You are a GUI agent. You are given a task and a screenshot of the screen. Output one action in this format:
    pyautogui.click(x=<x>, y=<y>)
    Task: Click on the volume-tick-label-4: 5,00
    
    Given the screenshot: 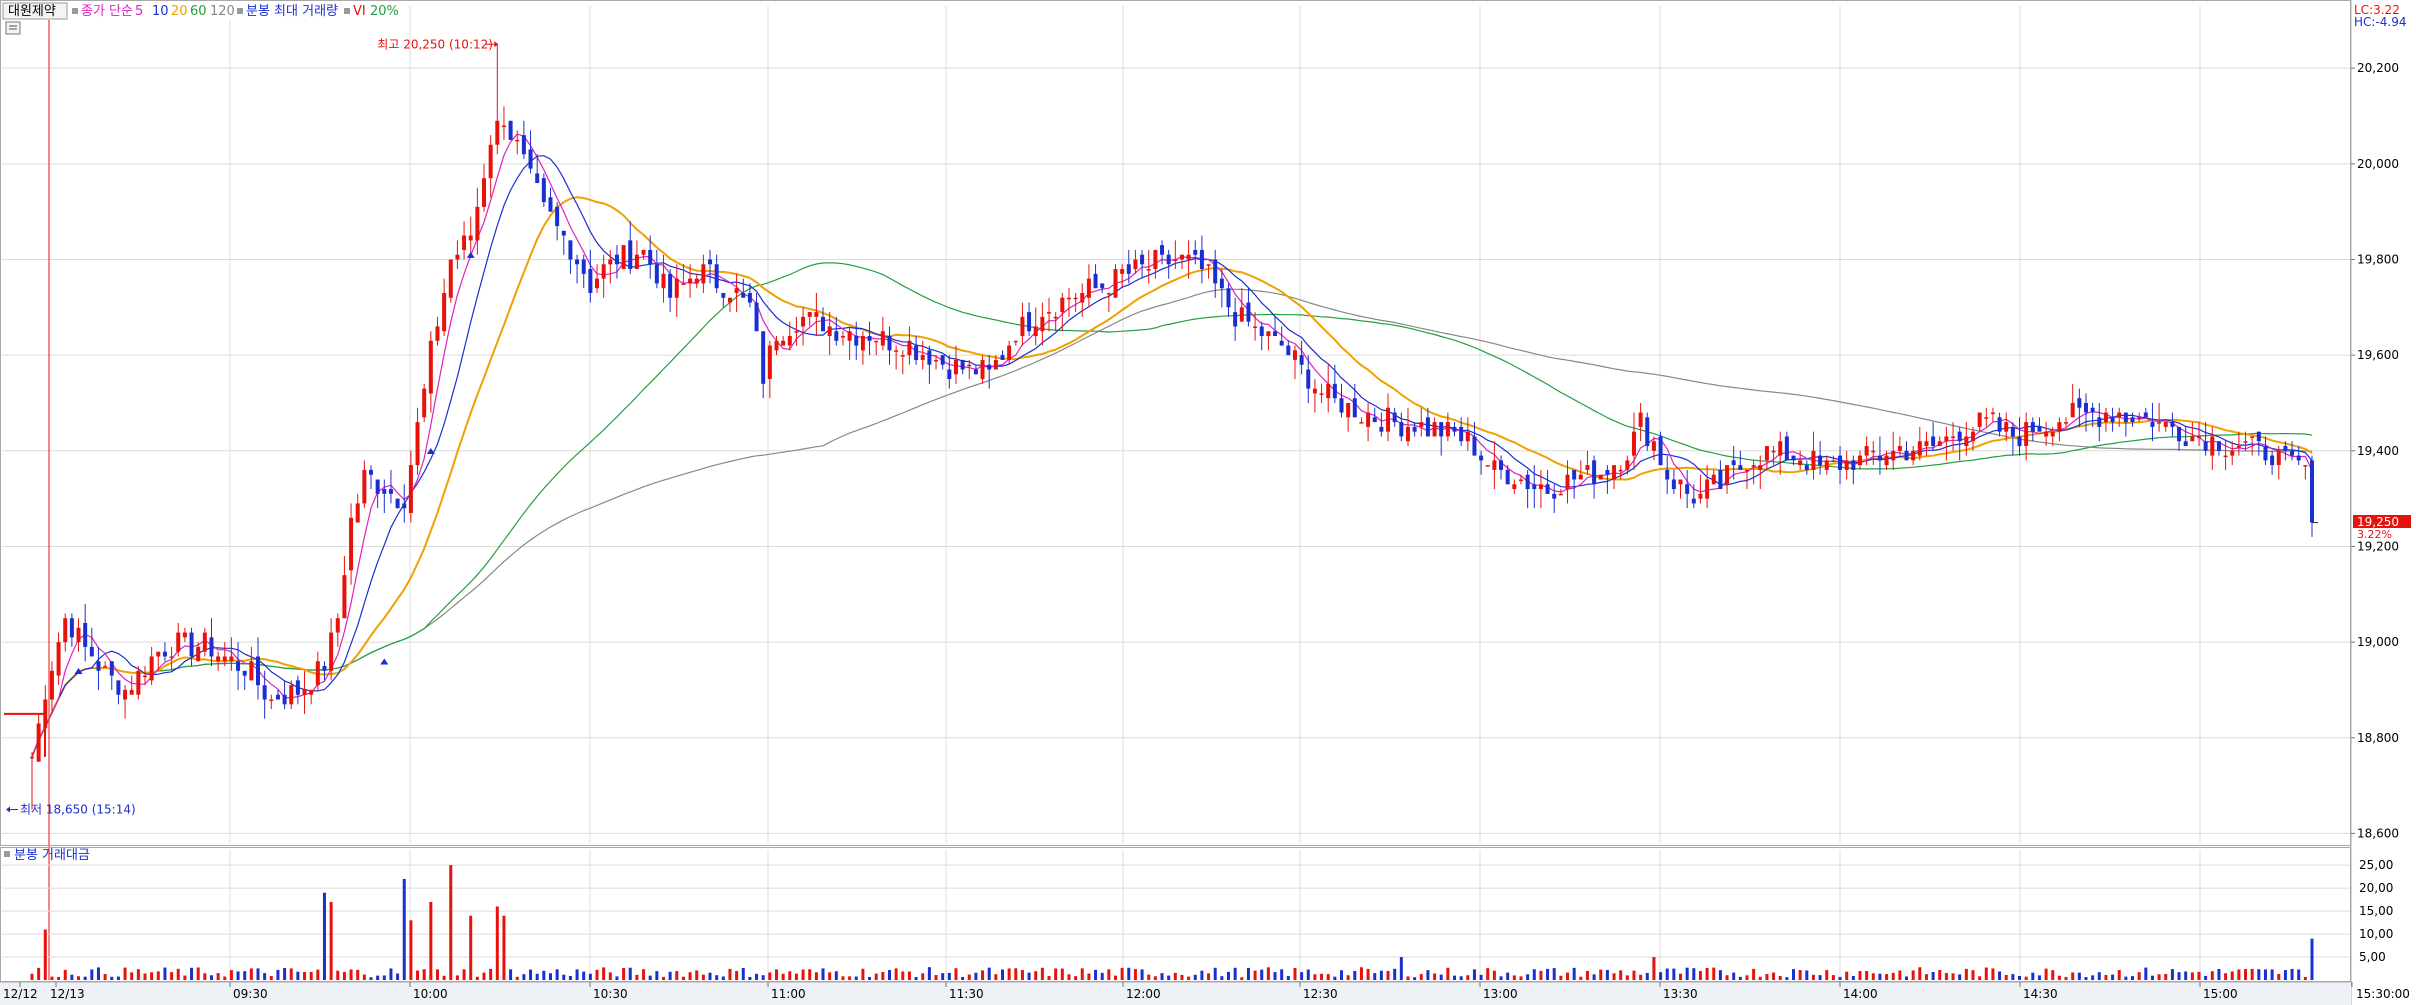 What is the action you would take?
    pyautogui.click(x=2372, y=957)
    